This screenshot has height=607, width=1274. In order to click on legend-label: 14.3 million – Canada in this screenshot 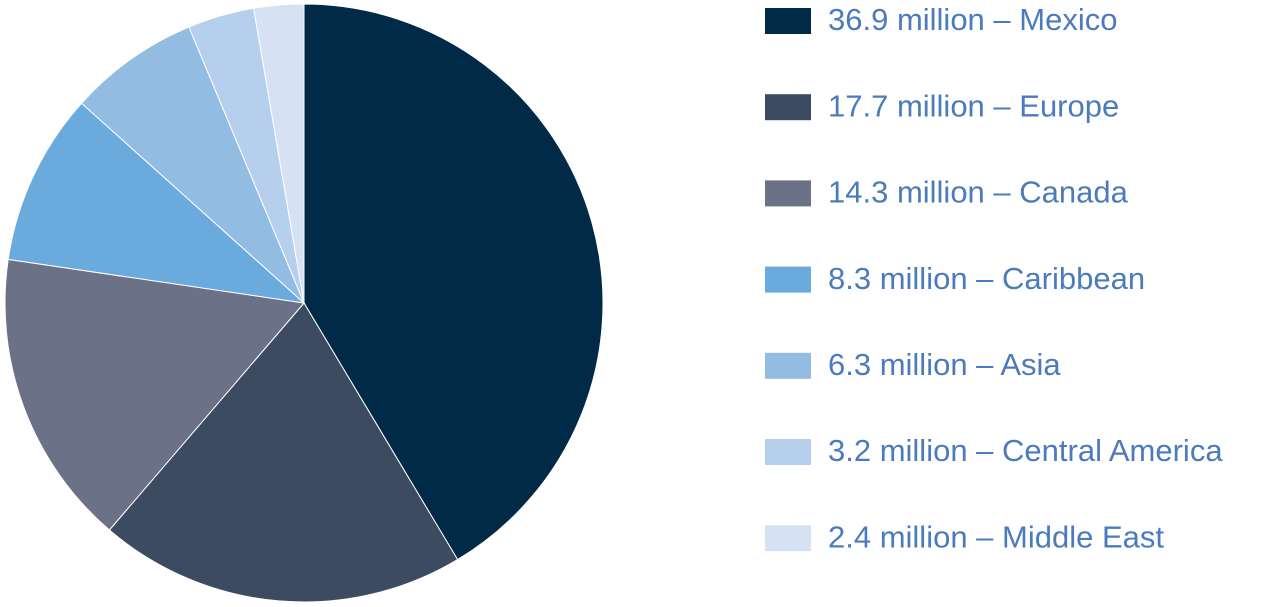, I will do `click(978, 192)`.